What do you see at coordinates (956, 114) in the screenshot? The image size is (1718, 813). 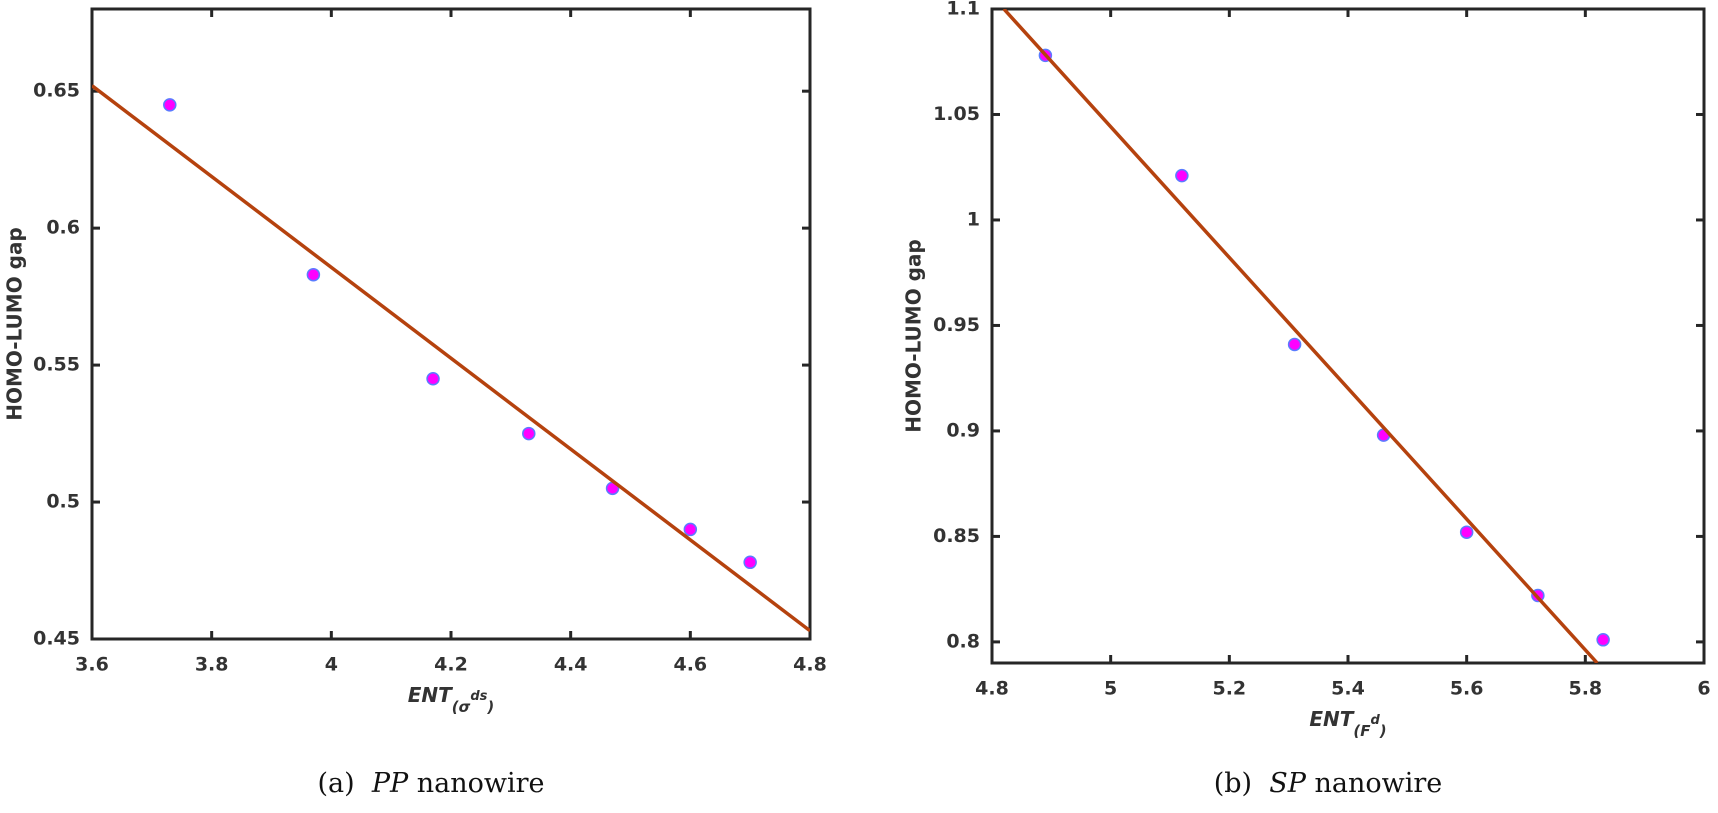 I see `y-tick-label: 1.05` at bounding box center [956, 114].